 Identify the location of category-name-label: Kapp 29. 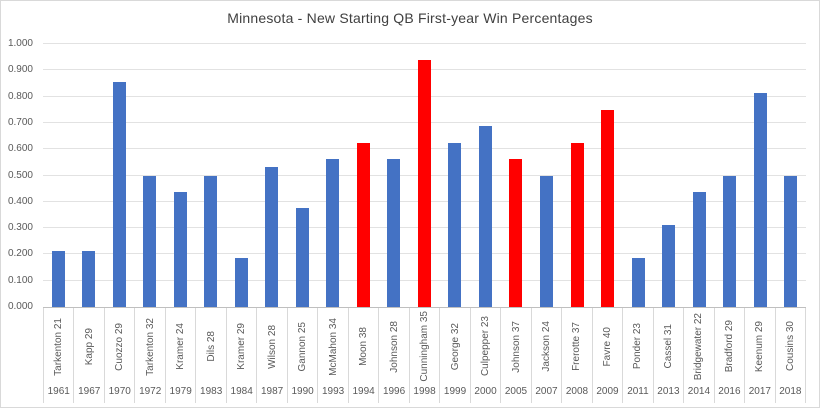
(89, 346).